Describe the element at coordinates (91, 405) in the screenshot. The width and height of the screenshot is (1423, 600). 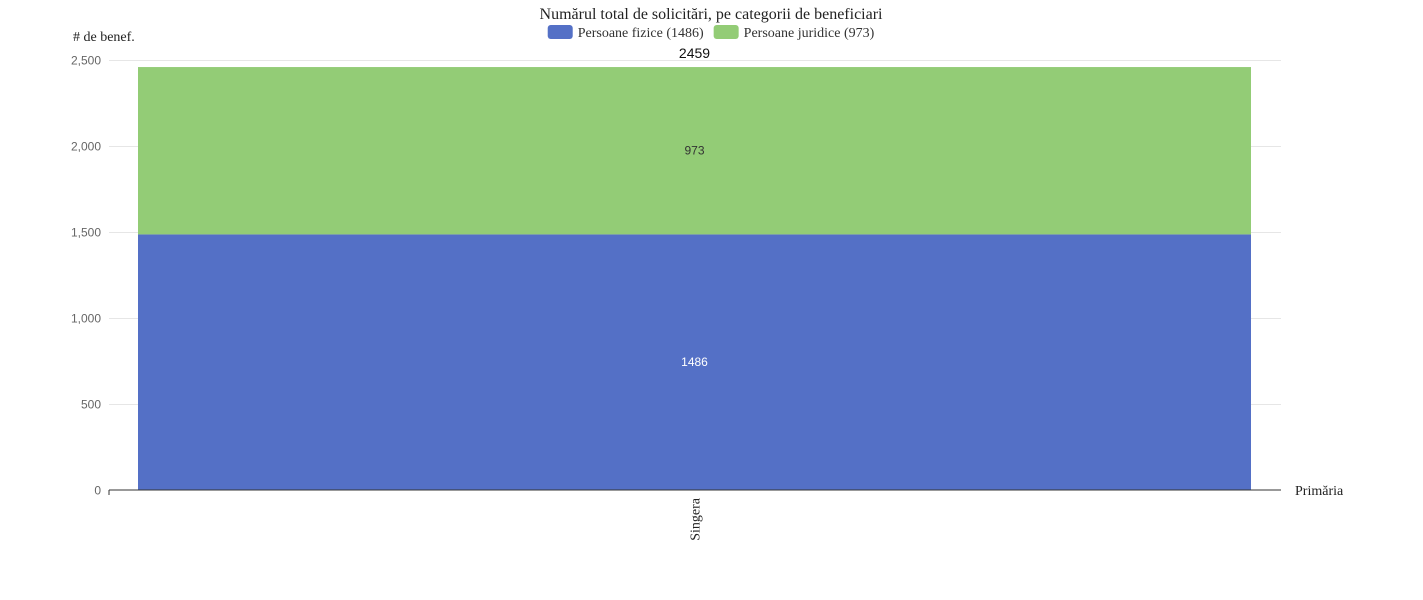
I see `y-tick-label: 500` at that location.